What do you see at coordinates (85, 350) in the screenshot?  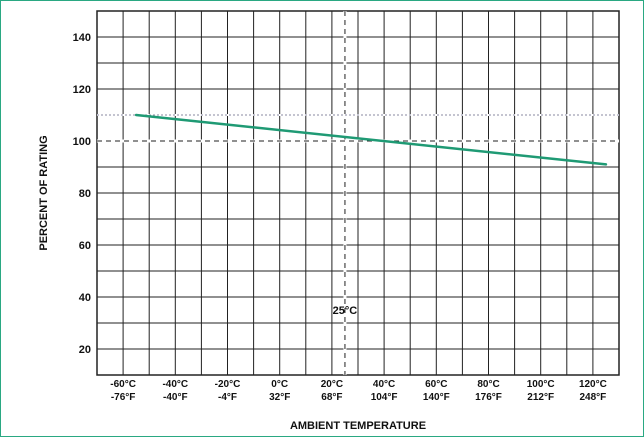 I see `y-tick-label: 20` at bounding box center [85, 350].